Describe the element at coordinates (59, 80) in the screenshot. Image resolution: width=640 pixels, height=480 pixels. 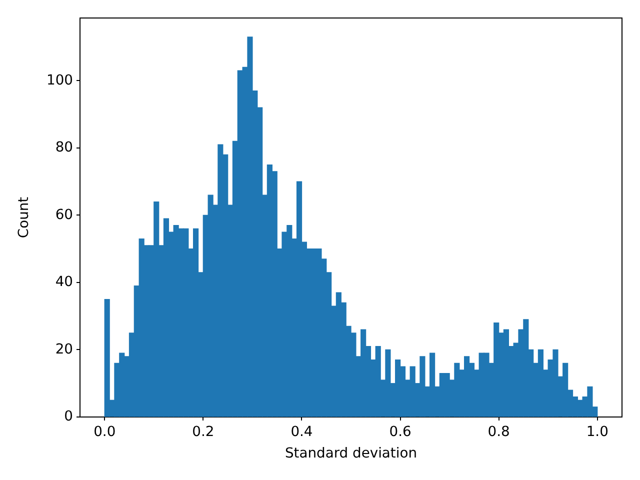
I see `y-tick-label: 100` at that location.